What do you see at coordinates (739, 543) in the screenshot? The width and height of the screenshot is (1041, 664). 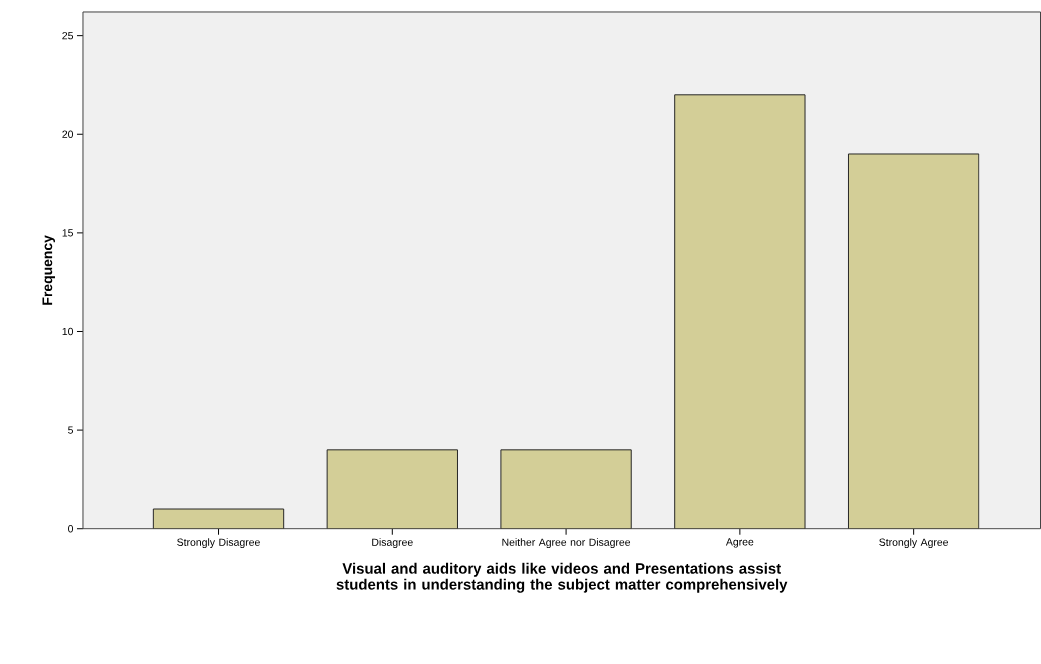 I see `x-tick-label: Agree` at bounding box center [739, 543].